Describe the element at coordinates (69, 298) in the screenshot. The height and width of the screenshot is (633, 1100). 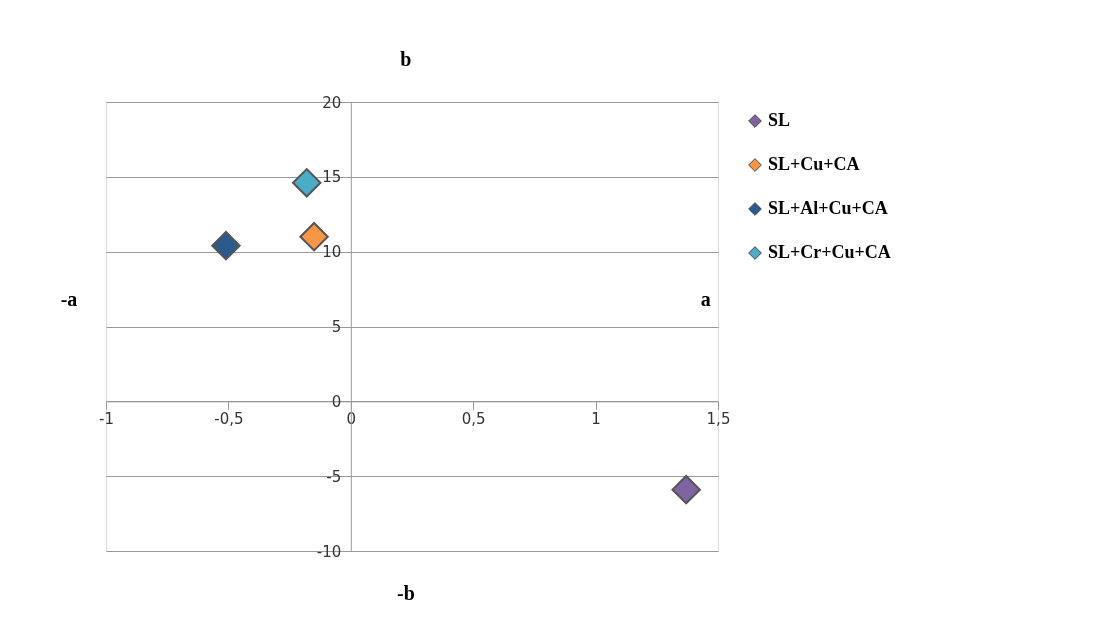
I see `text: -a` at that location.